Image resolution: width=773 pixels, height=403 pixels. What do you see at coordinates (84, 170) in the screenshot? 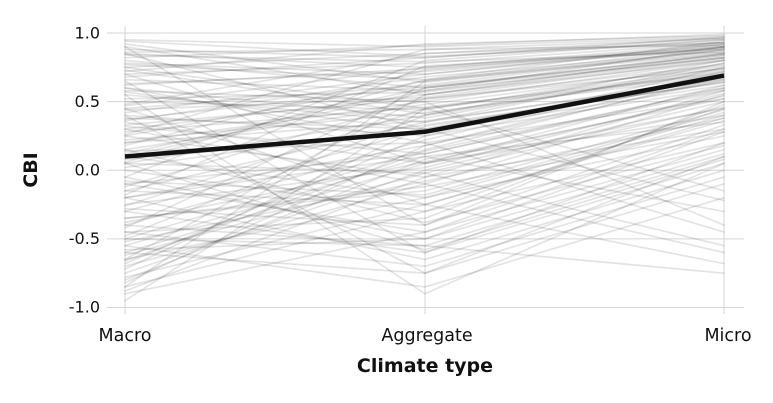
I see `y-axis-tick-labels: 1.0 0.5 0.0 -0.5 -1.0` at bounding box center [84, 170].